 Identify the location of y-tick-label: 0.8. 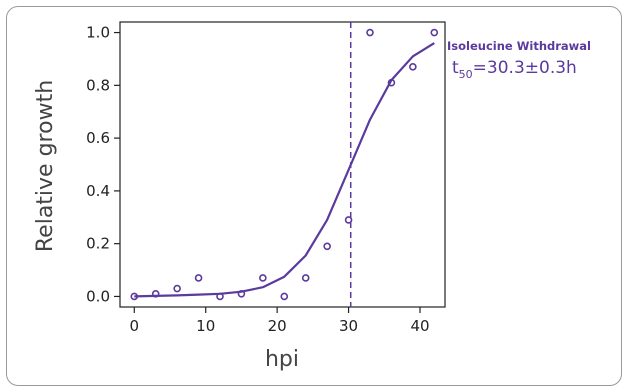
(98, 85).